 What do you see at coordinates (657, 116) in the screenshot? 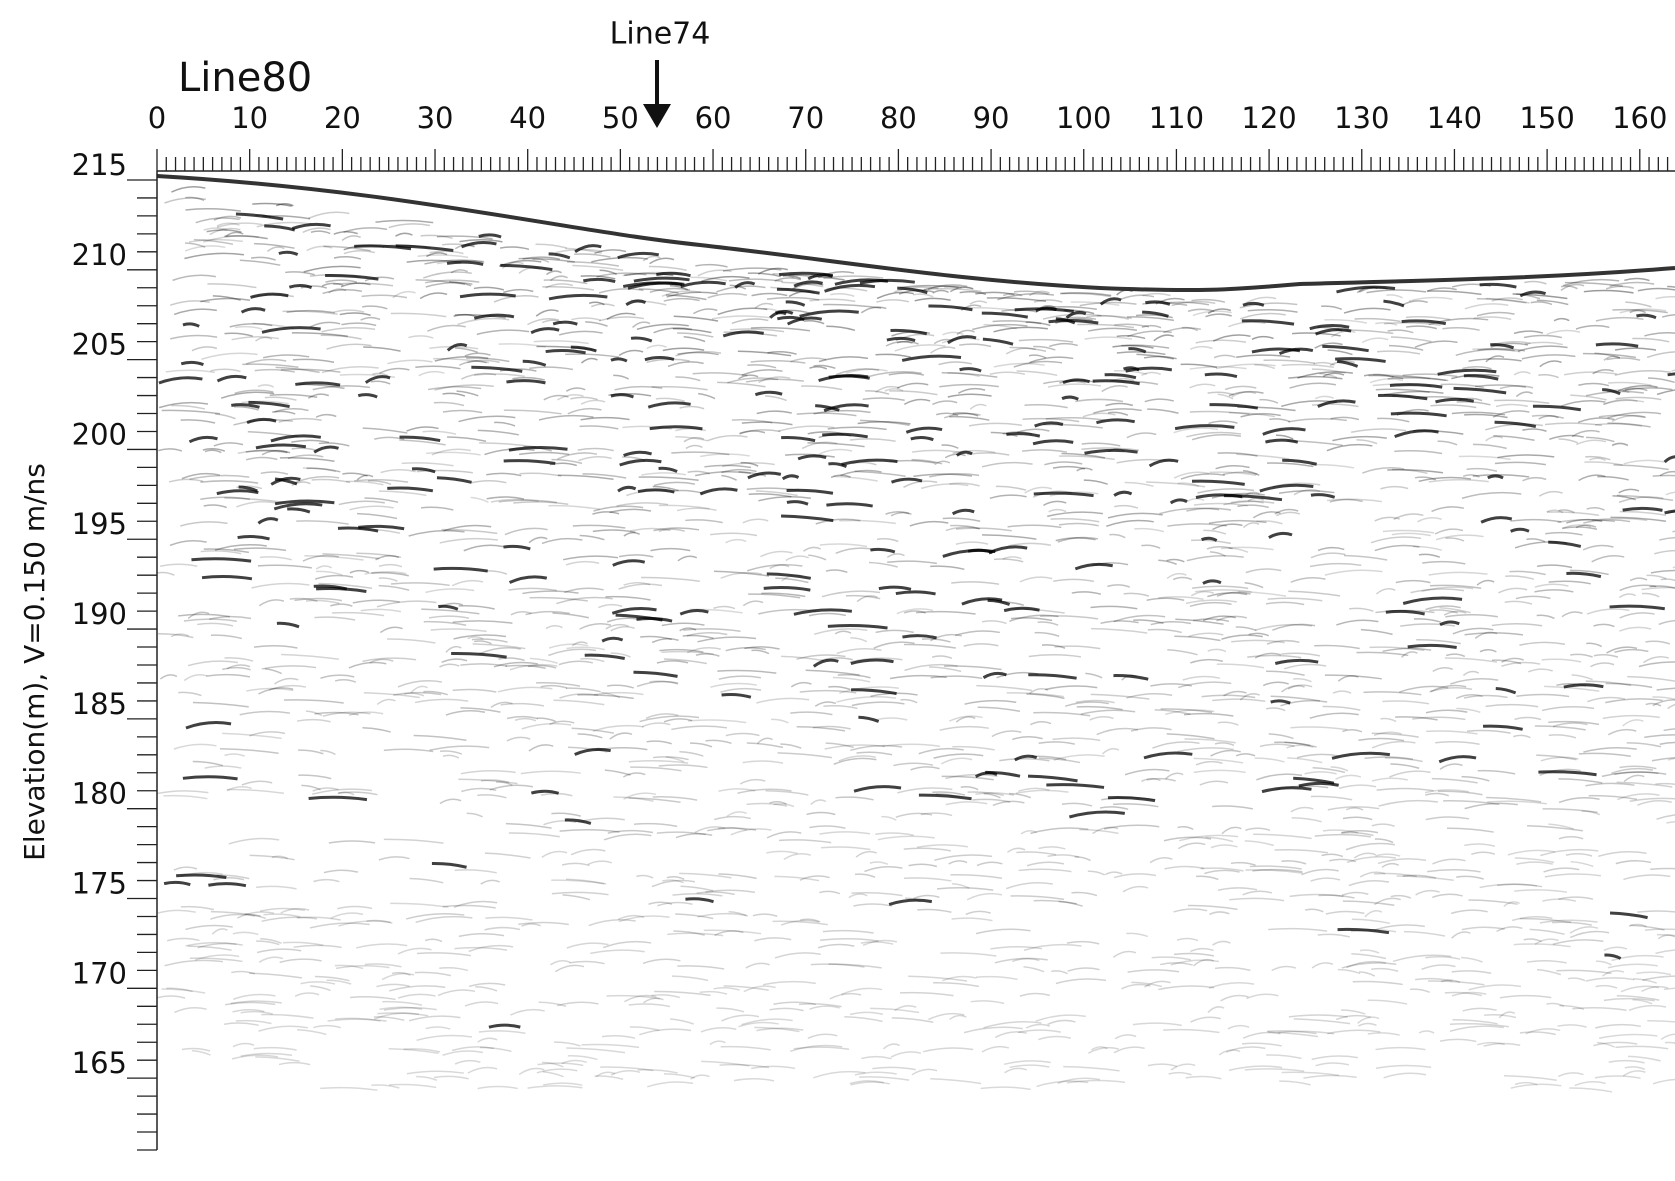
I see `annotation-arrowhead` at bounding box center [657, 116].